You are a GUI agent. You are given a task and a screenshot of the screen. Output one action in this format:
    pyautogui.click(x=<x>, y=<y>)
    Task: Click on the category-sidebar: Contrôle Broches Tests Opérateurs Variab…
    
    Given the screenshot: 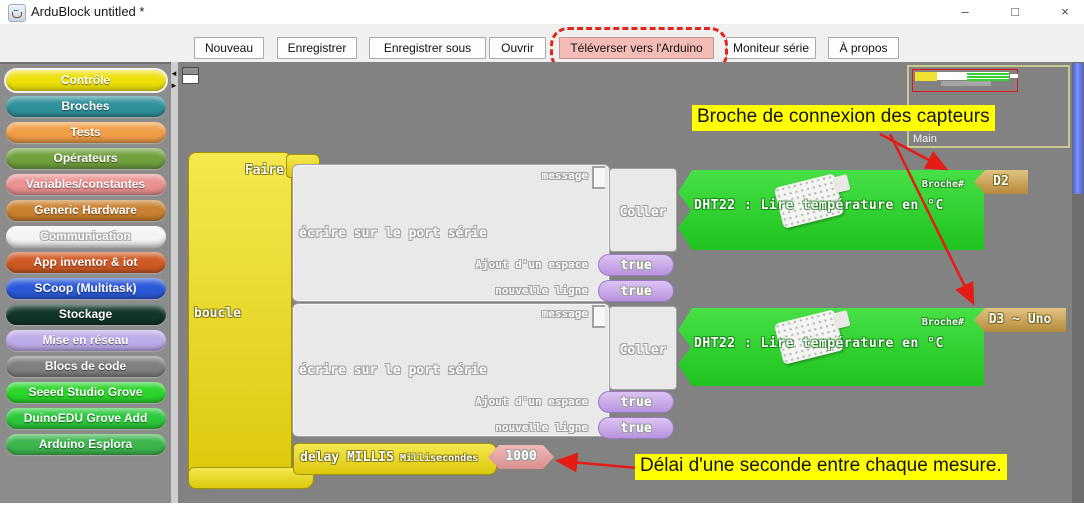 What is the action you would take?
    pyautogui.click(x=85, y=282)
    